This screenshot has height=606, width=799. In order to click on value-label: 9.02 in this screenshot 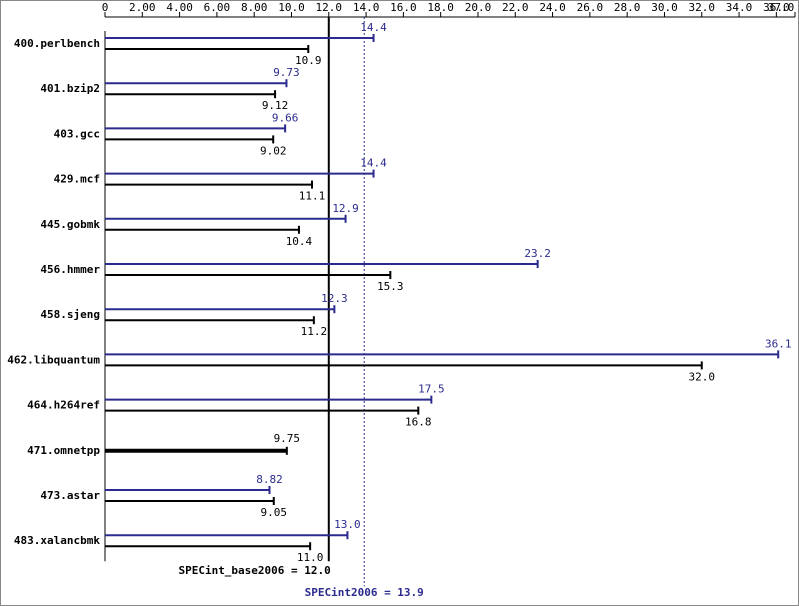, I will do `click(273, 150)`.